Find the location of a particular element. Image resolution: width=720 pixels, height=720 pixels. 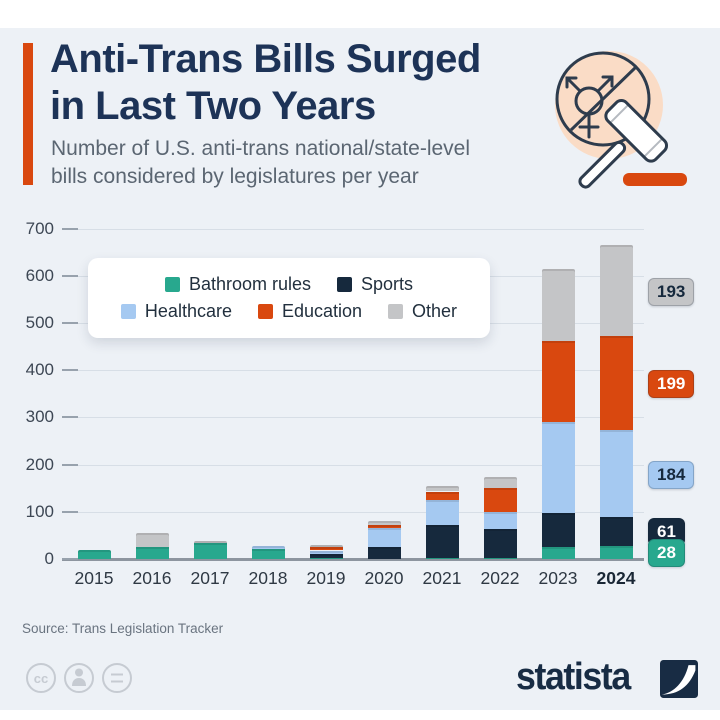

bar-2020-healthcare is located at coordinates (384, 538).